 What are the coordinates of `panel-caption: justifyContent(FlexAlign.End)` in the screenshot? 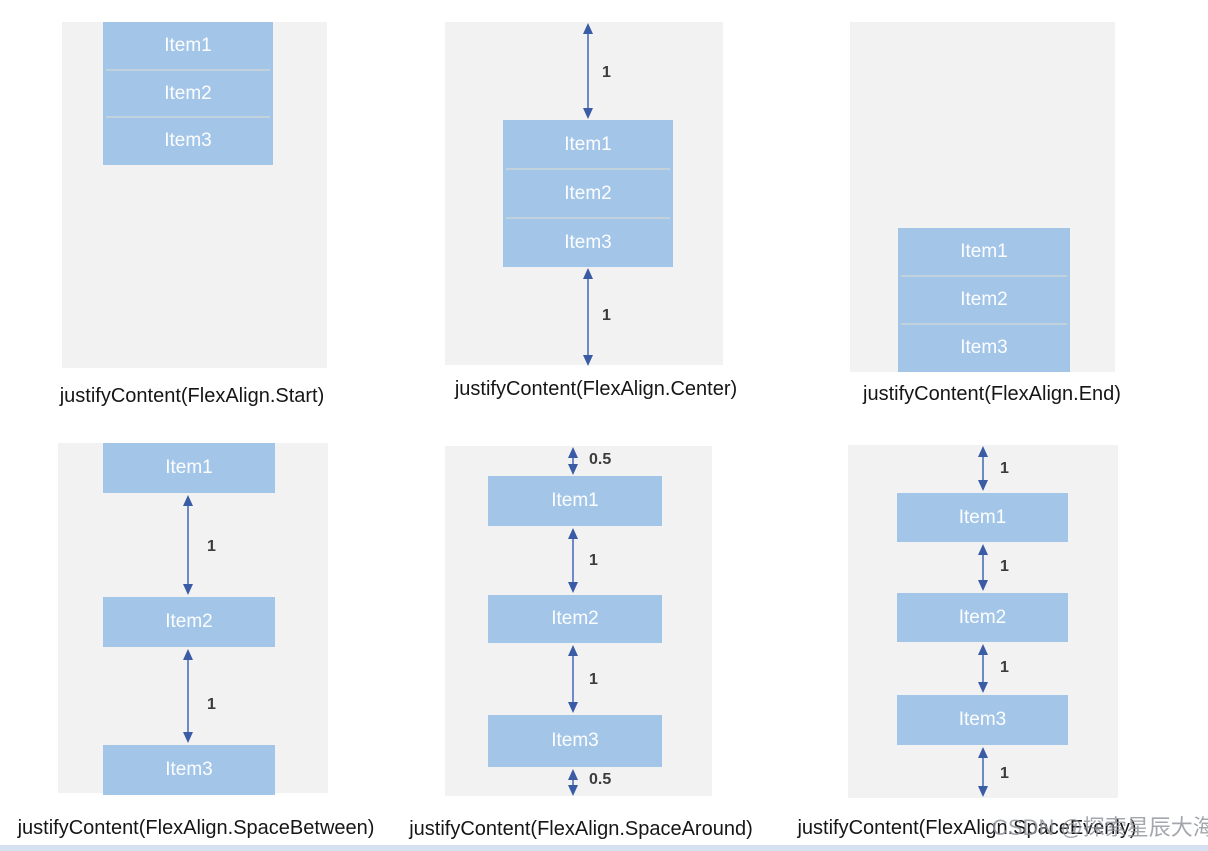 It's located at (992, 394).